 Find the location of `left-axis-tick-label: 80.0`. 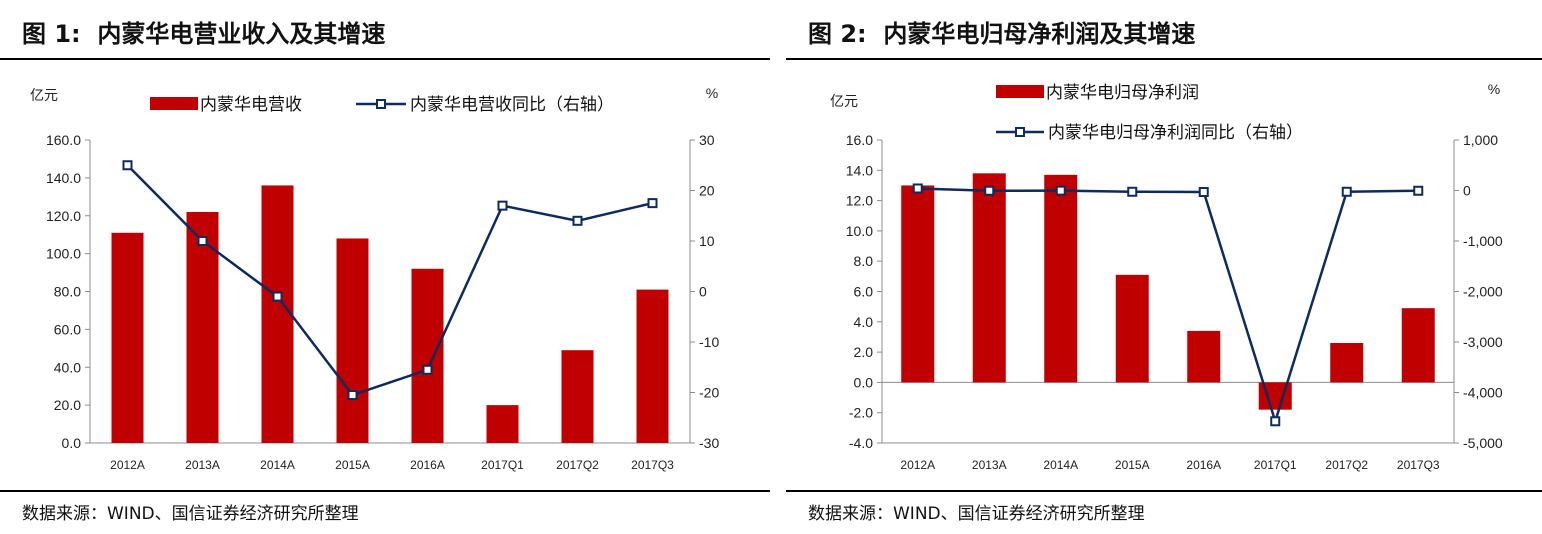

left-axis-tick-label: 80.0 is located at coordinates (67, 292).